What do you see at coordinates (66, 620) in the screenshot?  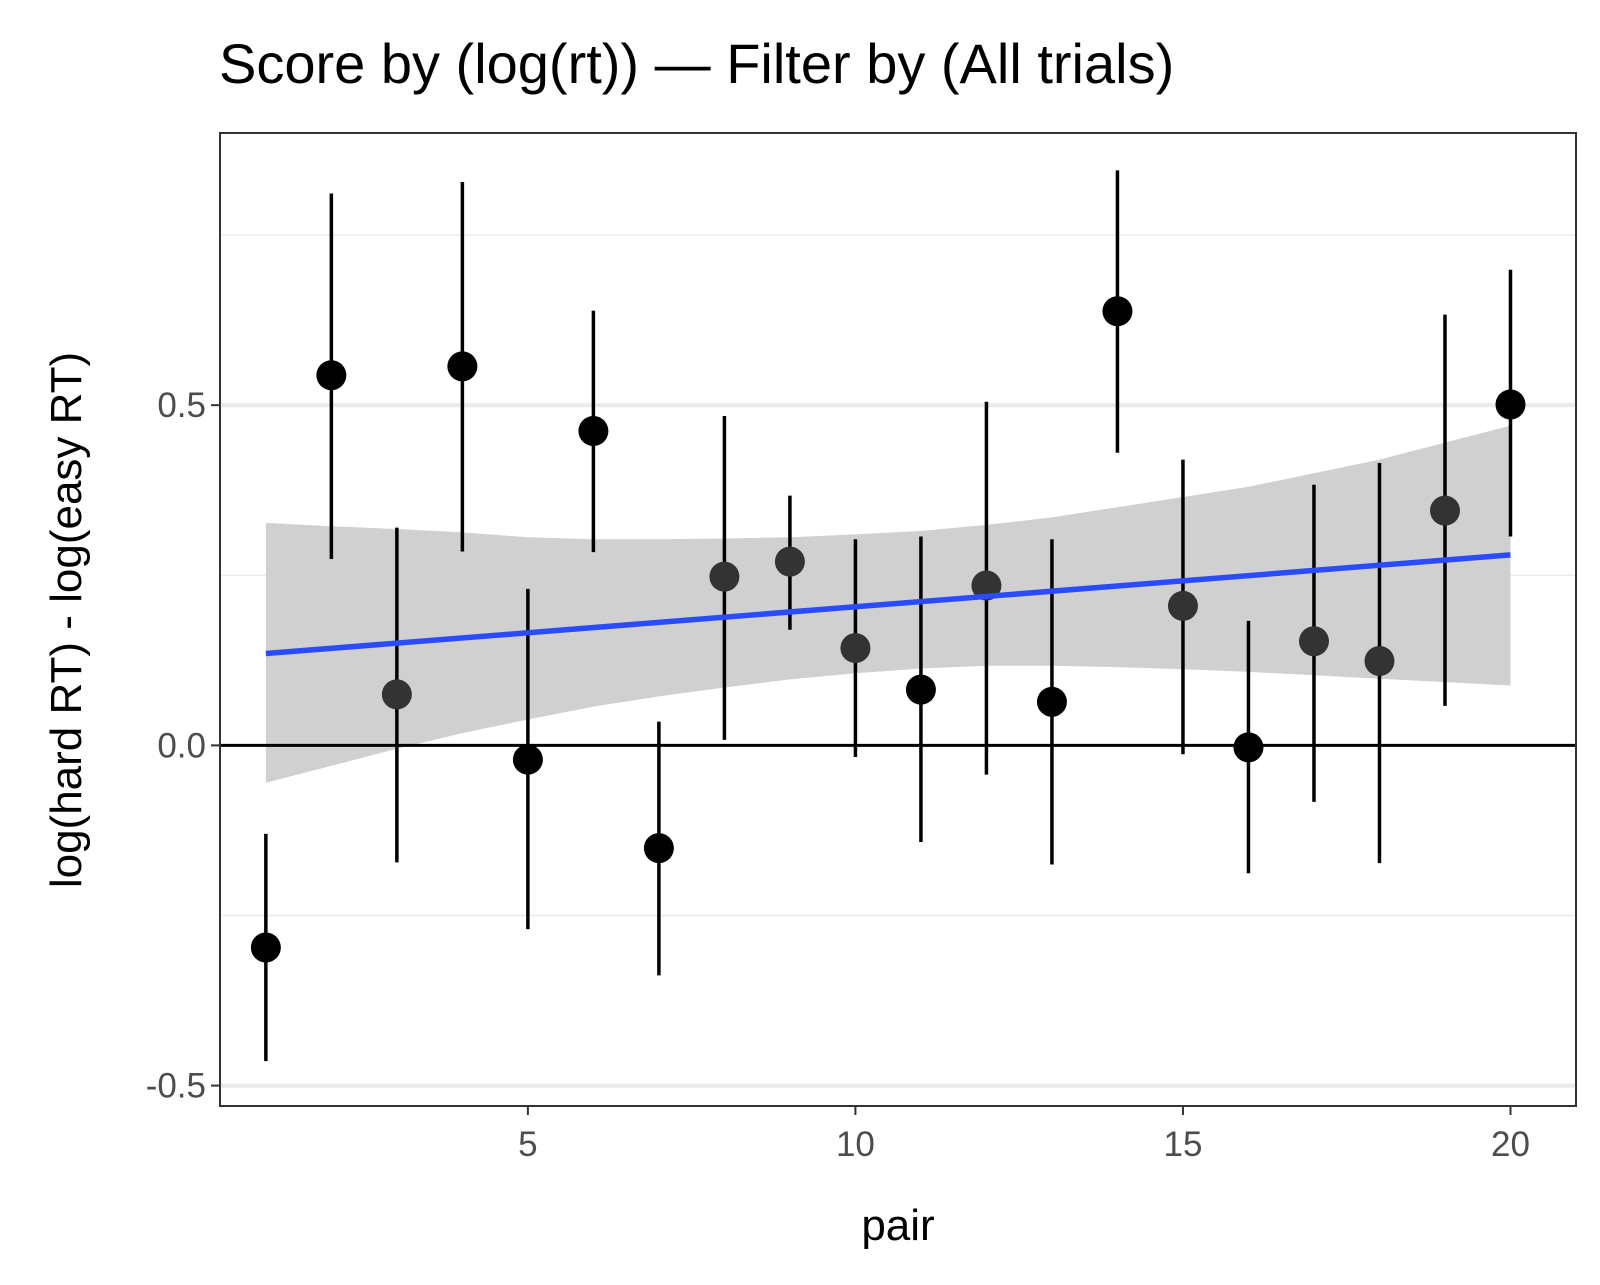 I see `y-axis-title: log(hard RT) - log(easy RT)` at bounding box center [66, 620].